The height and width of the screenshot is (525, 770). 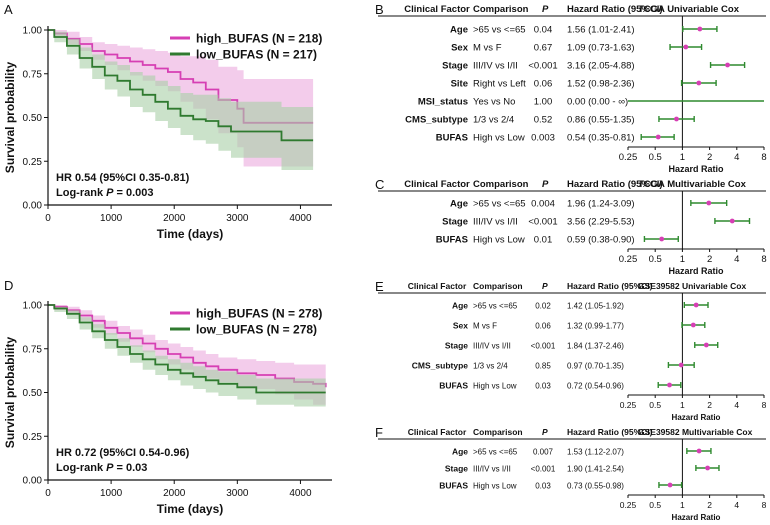 What do you see at coordinates (601, 66) in the screenshot?
I see `row-hazard-ratio: 3.16 (2.05-4.88)` at bounding box center [601, 66].